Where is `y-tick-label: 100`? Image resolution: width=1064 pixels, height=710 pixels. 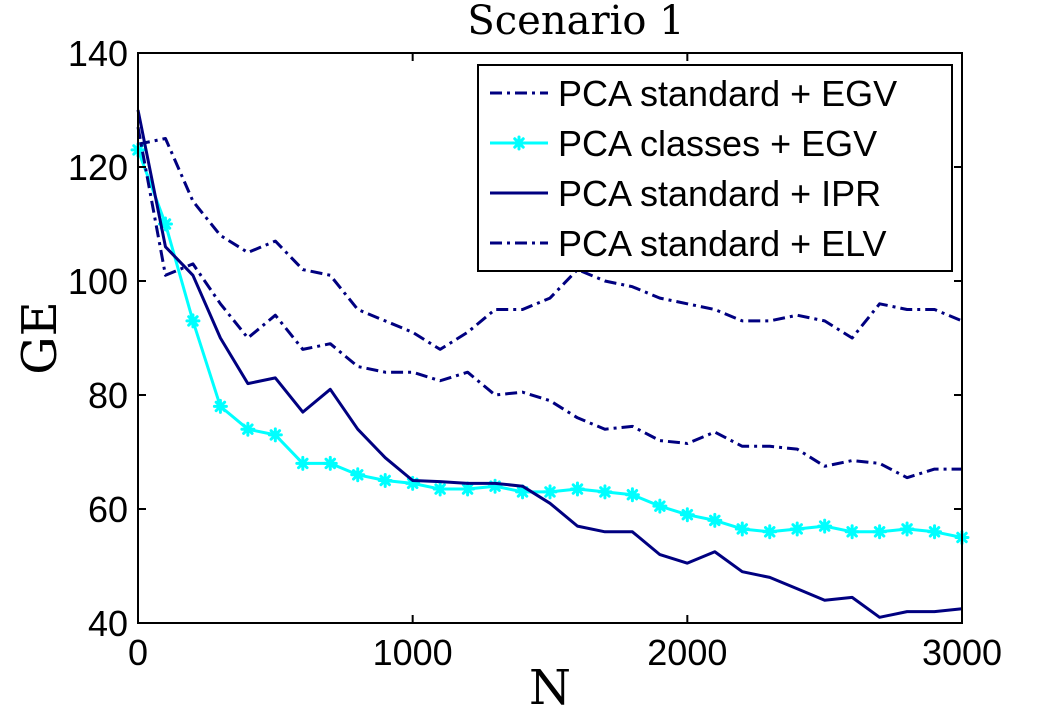 y-tick-label: 100 is located at coordinates (98, 281).